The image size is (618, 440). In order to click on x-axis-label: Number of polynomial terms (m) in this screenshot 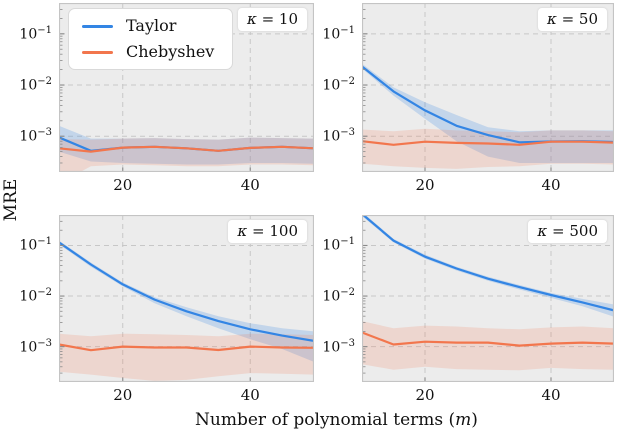, I will do `click(336, 420)`.